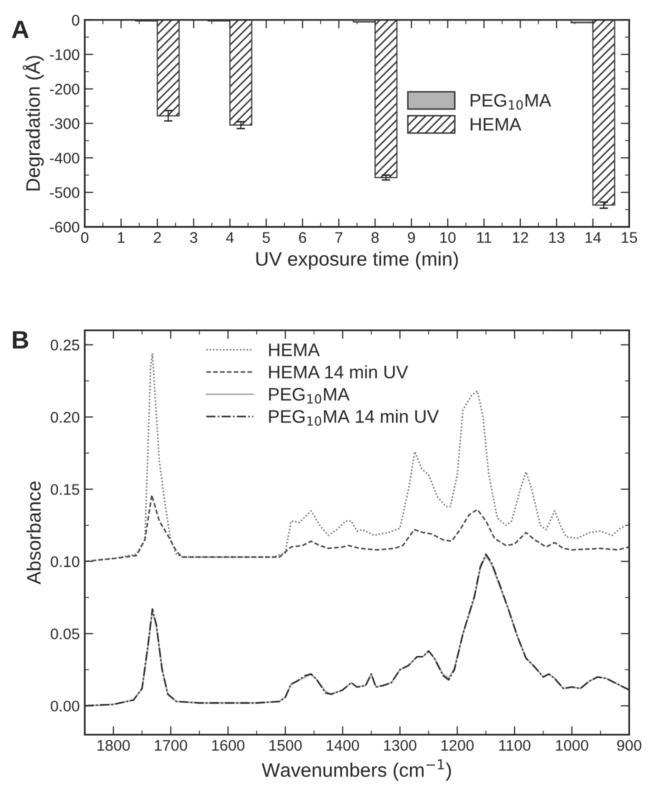 This screenshot has height=796, width=652. What do you see at coordinates (343, 745) in the screenshot?
I see `x-tick-label: 1400` at bounding box center [343, 745].